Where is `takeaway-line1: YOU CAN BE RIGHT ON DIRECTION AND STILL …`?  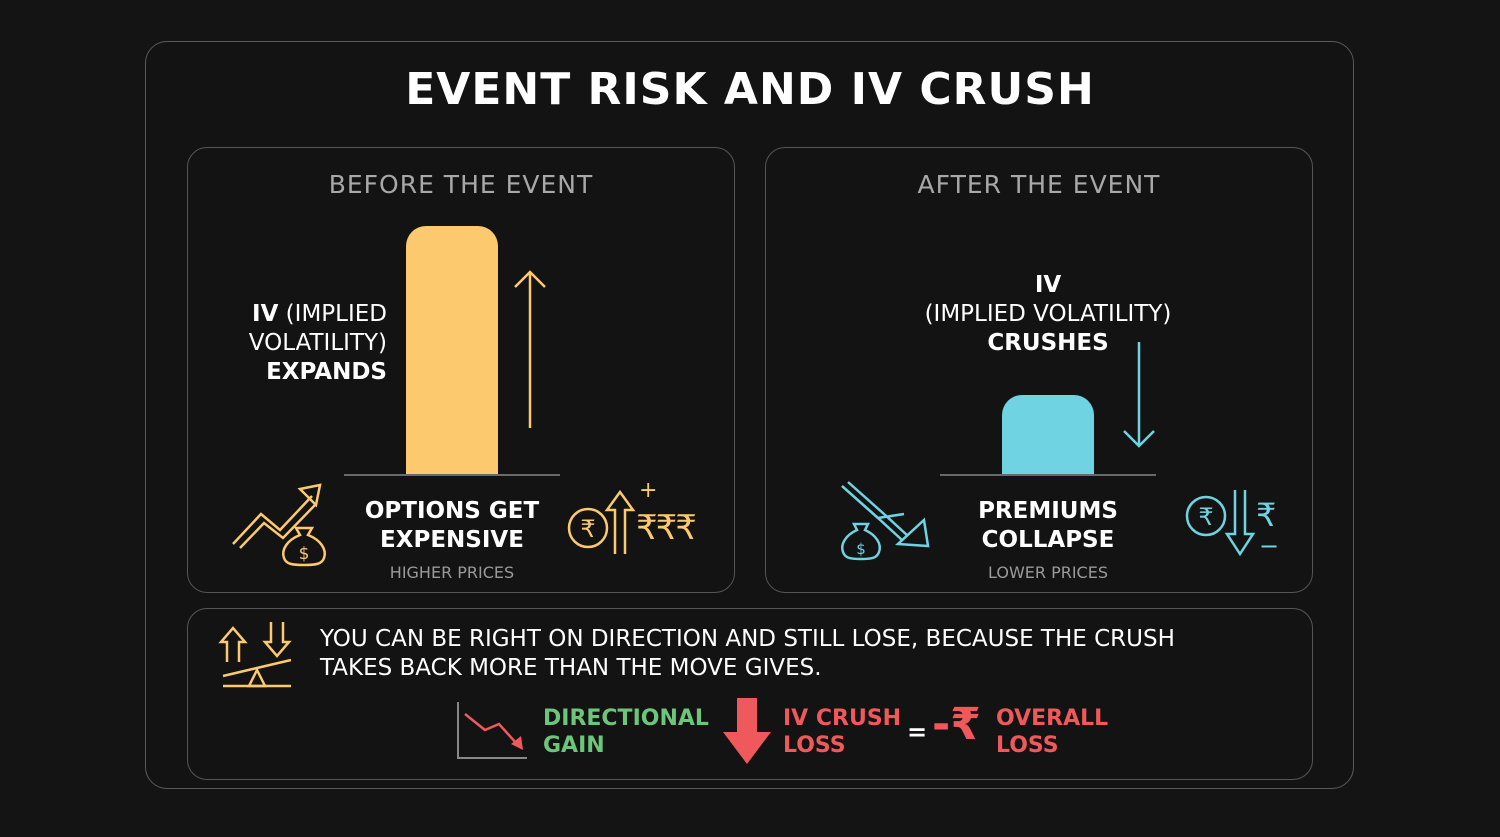 takeaway-line1: YOU CAN BE RIGHT ON DIRECTION AND STILL … is located at coordinates (747, 639).